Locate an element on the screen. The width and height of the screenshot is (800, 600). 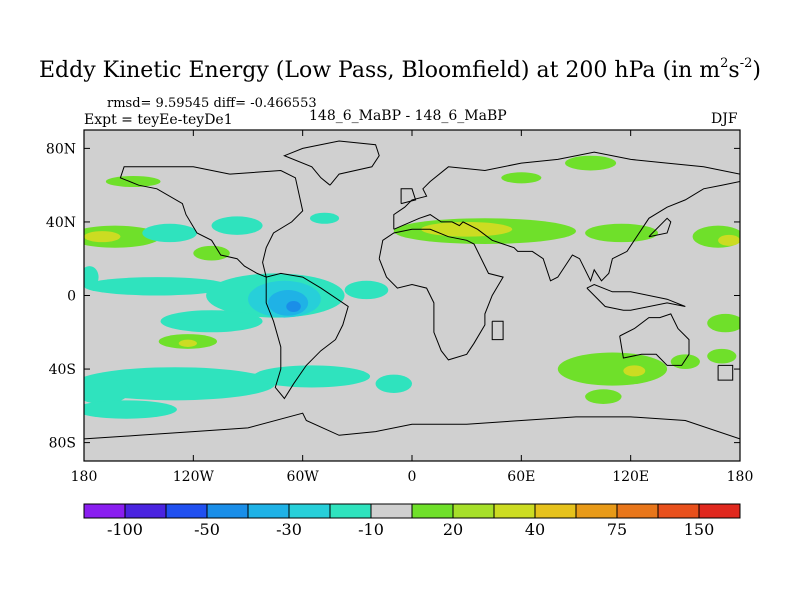
coastline-samerica is located at coordinates (307, 336).